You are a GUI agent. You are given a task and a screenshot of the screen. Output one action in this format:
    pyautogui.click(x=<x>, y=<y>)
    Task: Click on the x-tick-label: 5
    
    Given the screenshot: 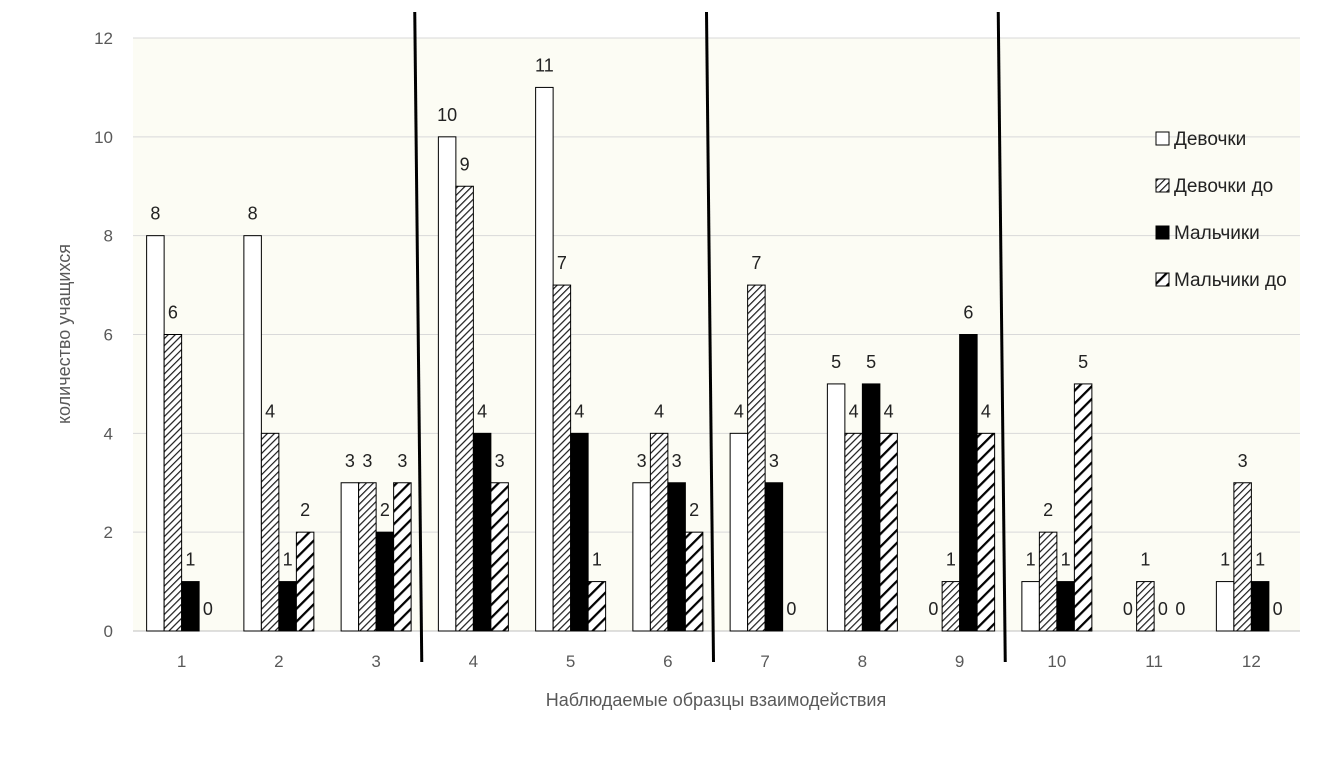 What is the action you would take?
    pyautogui.click(x=570, y=661)
    